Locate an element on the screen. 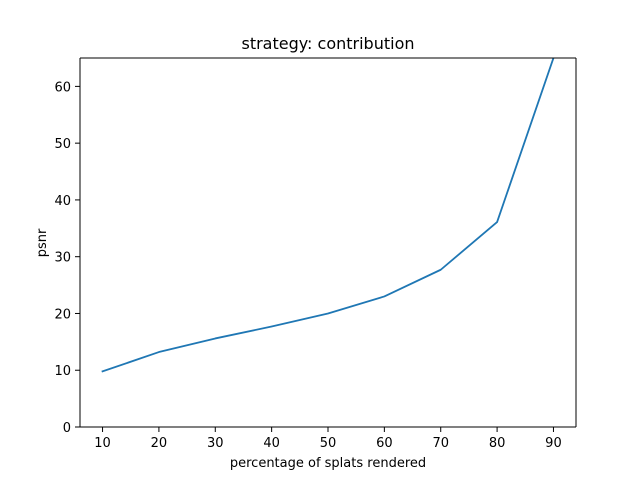  chart-title: strategy: contribution is located at coordinates (327, 43).